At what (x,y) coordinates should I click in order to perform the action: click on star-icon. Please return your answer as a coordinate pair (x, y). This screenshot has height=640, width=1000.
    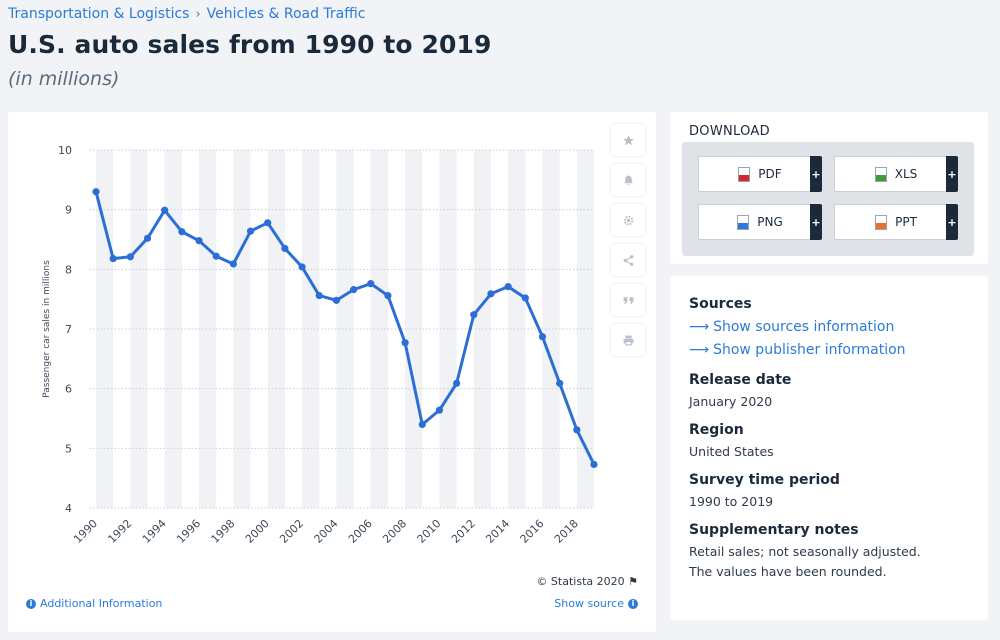
    Looking at the image, I should click on (628, 140).